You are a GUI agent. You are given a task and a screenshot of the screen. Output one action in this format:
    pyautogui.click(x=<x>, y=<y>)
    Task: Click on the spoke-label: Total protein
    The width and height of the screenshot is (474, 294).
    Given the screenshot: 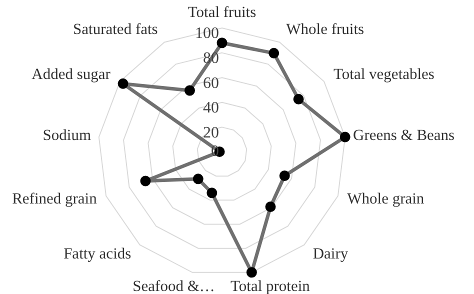 What is the action you would take?
    pyautogui.click(x=270, y=286)
    